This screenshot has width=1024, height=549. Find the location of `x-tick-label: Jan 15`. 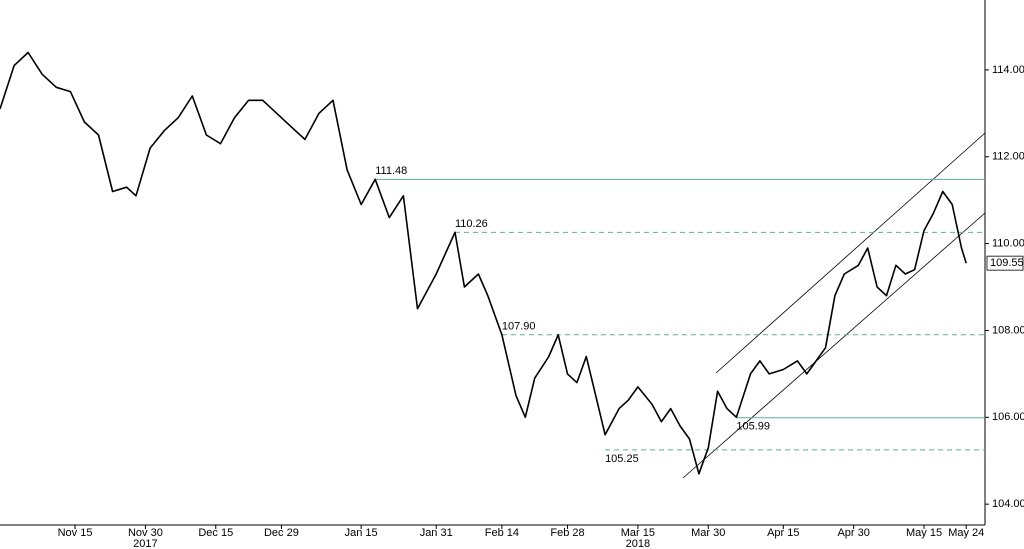

x-tick-label: Jan 15 is located at coordinates (361, 533).